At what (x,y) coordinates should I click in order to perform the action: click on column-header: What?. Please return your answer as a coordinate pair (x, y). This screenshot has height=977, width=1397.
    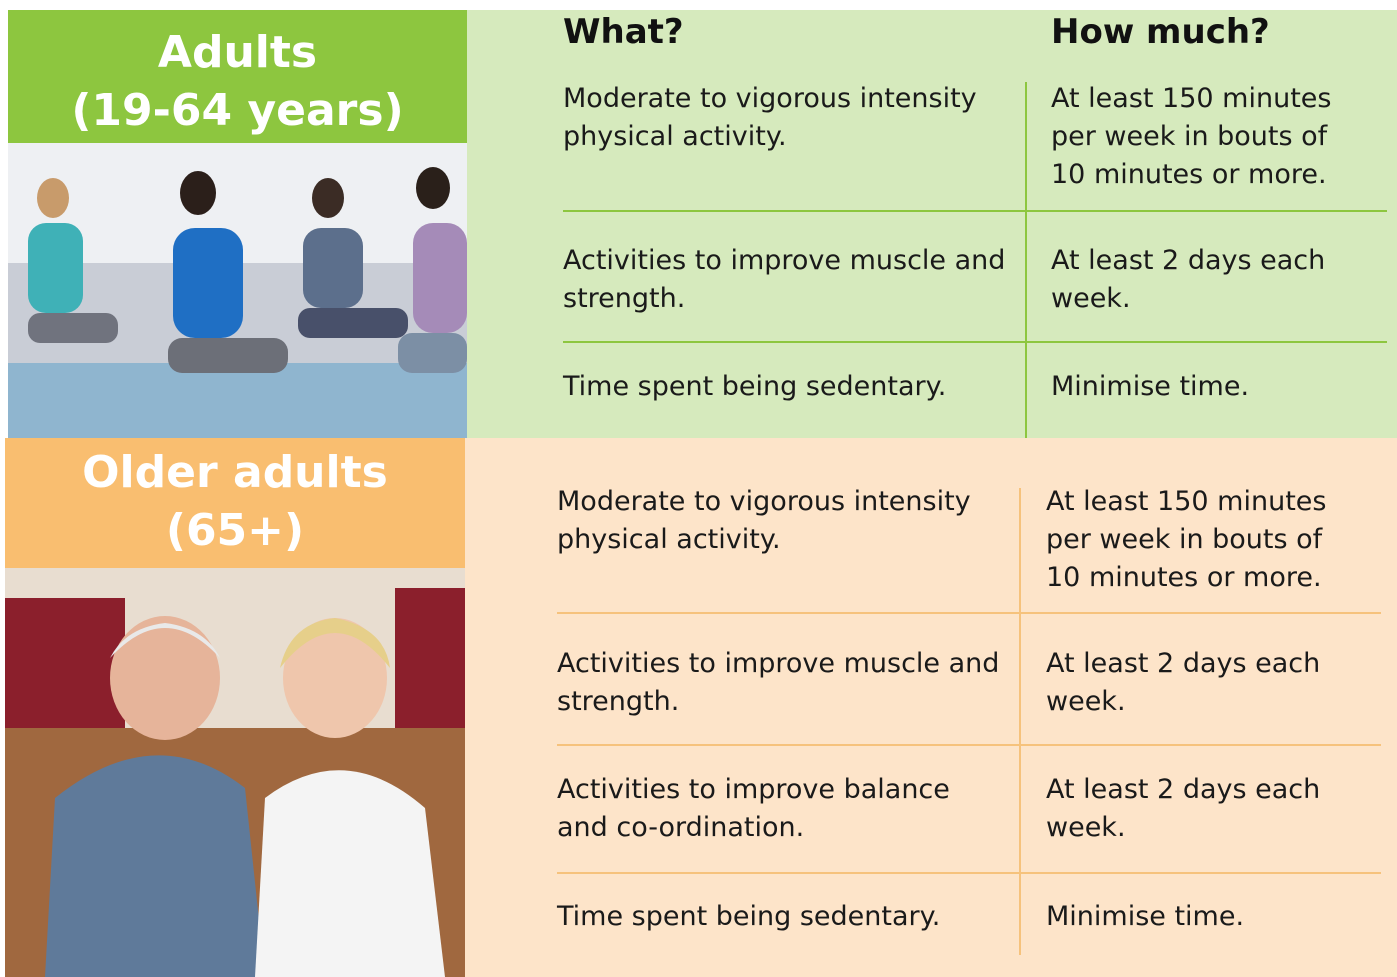
    Looking at the image, I should click on (623, 32).